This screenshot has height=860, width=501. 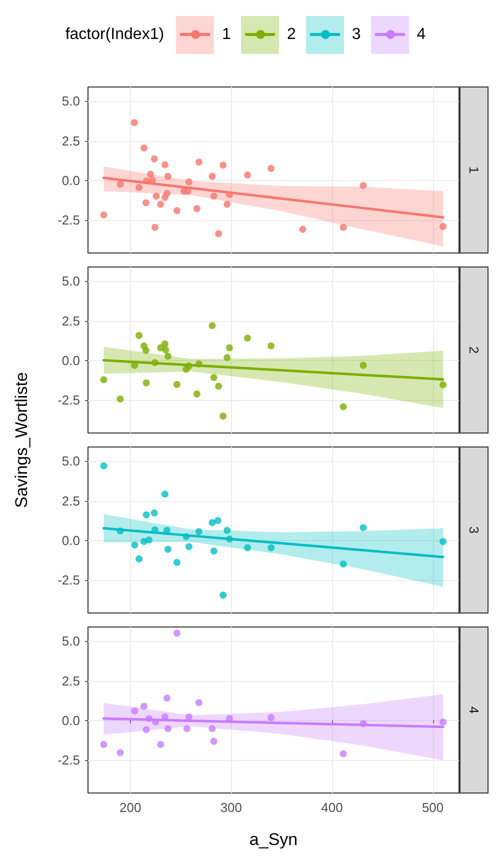 I want to click on legend-label: 2, so click(x=291, y=35).